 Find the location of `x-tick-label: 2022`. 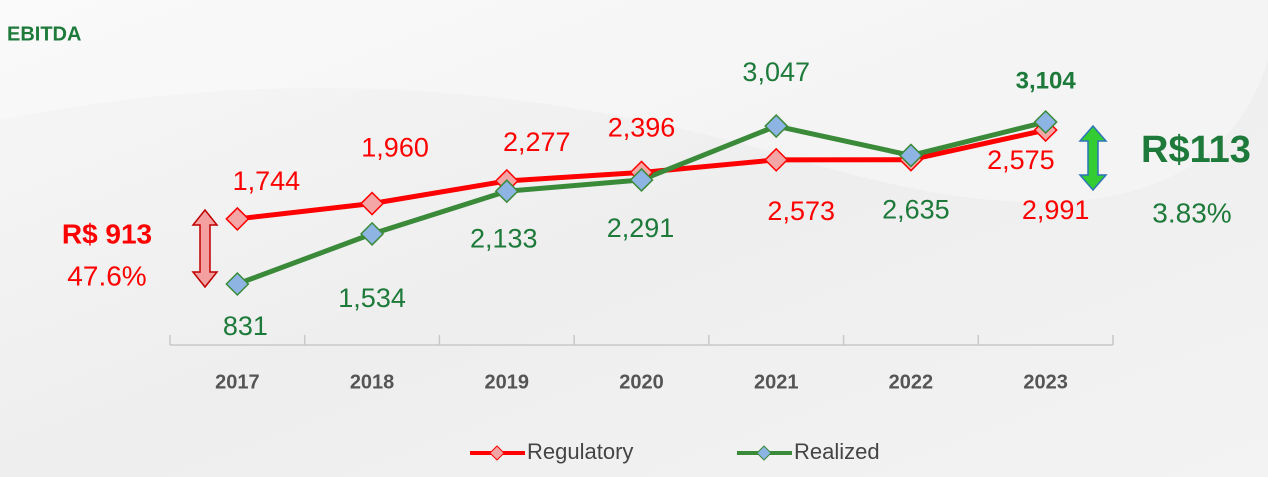

x-tick-label: 2022 is located at coordinates (911, 382).